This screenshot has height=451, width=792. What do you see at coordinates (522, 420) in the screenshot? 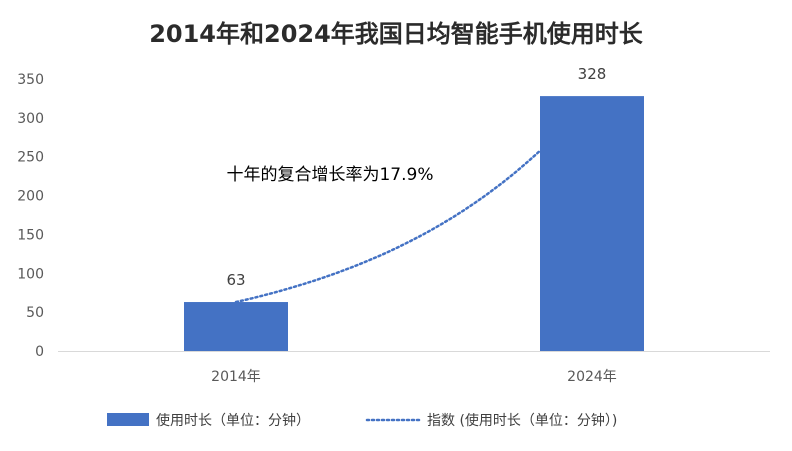
I see `legend-label-trendline: 指数 (使用时长（单位：分钟）)` at bounding box center [522, 420].